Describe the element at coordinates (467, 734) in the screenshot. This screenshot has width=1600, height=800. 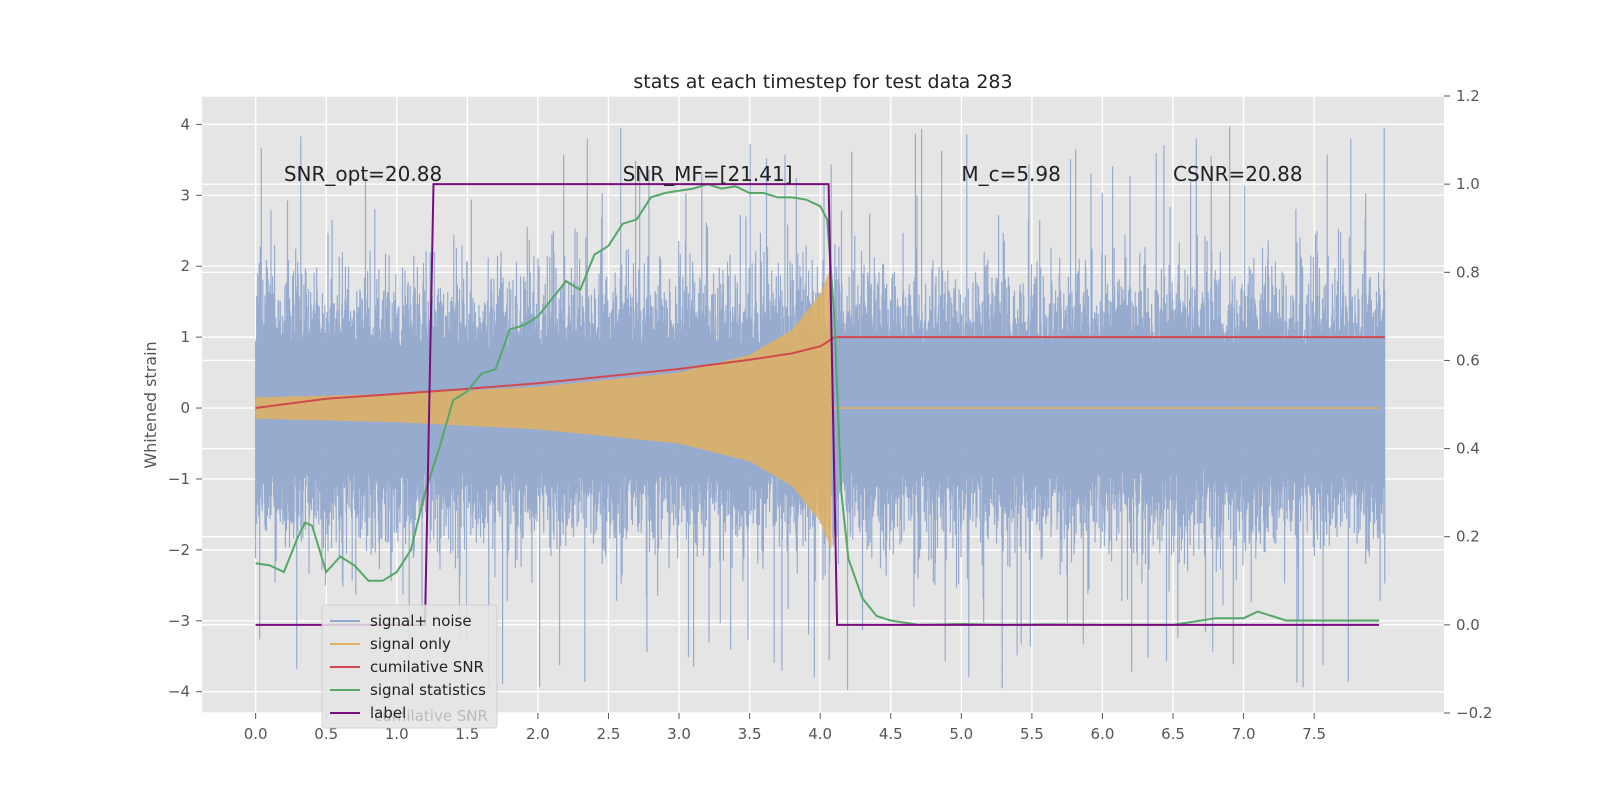
I see `x-tick-label: 1.5` at that location.